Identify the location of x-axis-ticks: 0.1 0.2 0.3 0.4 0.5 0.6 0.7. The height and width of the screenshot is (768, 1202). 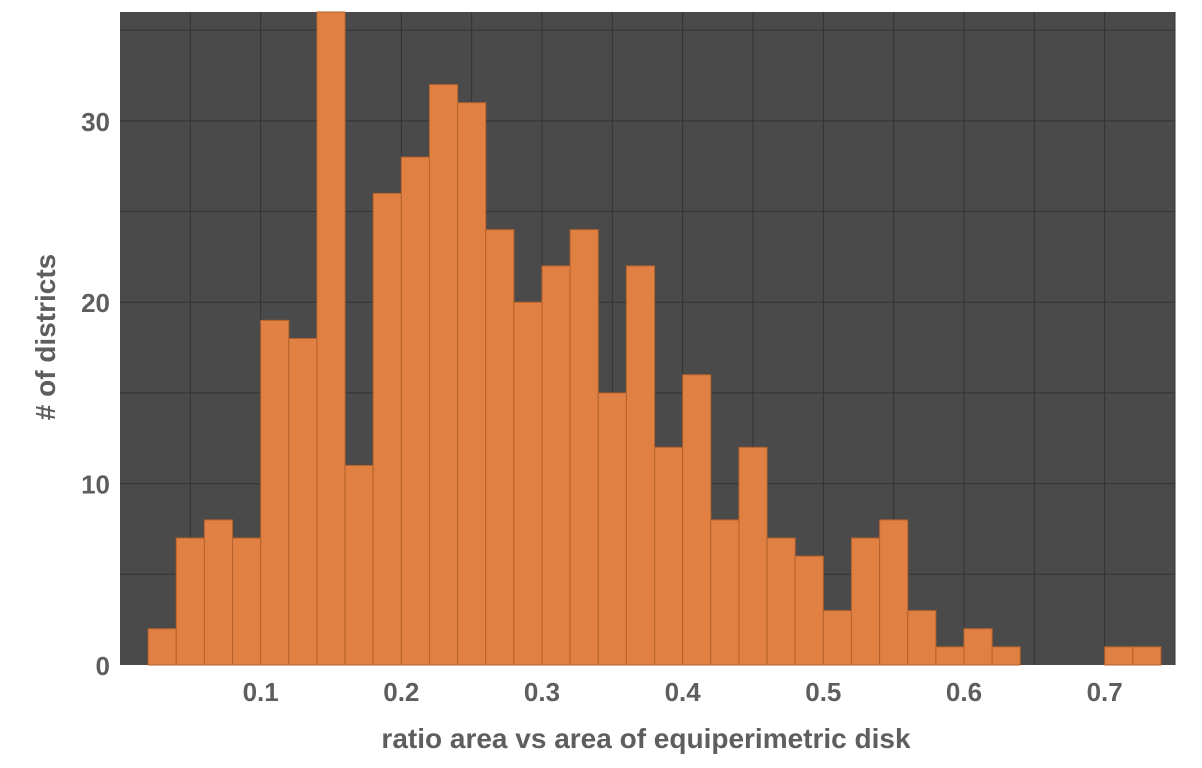
(683, 692).